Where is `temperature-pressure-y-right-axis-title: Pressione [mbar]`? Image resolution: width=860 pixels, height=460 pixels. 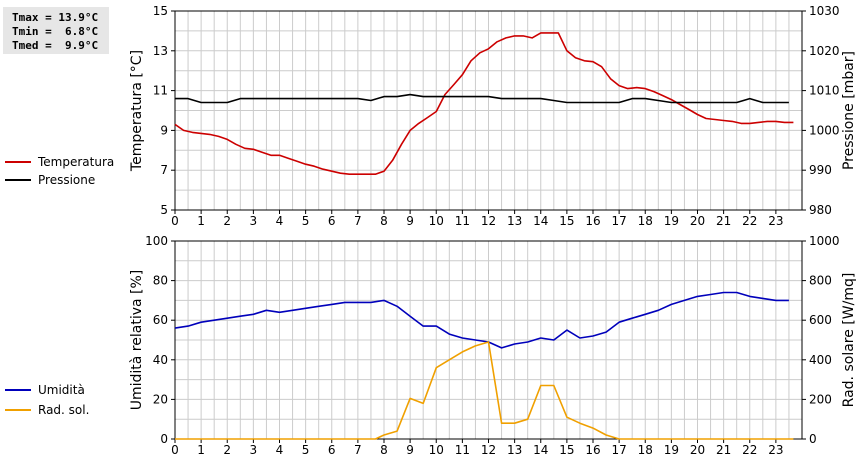 temperature-pressure-y-right-axis-title: Pressione [mbar] is located at coordinates (849, 110).